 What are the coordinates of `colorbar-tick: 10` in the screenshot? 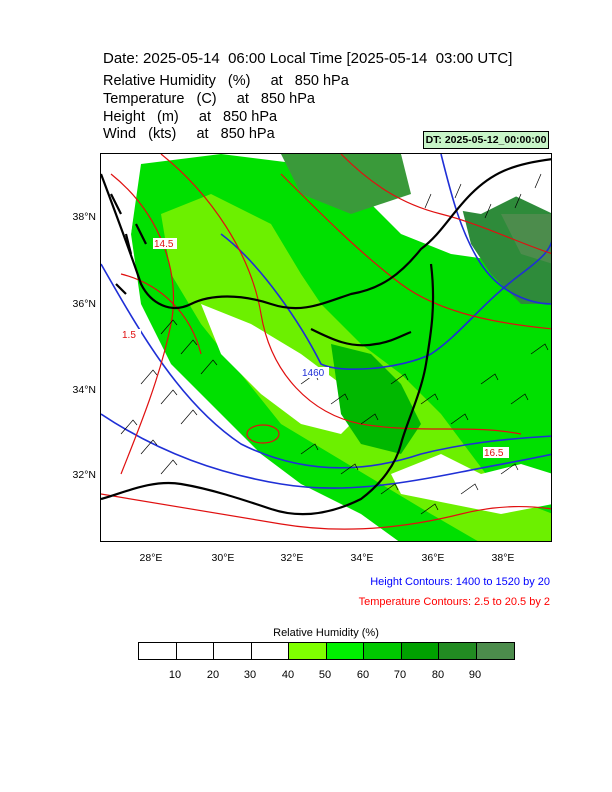 It's located at (175, 675).